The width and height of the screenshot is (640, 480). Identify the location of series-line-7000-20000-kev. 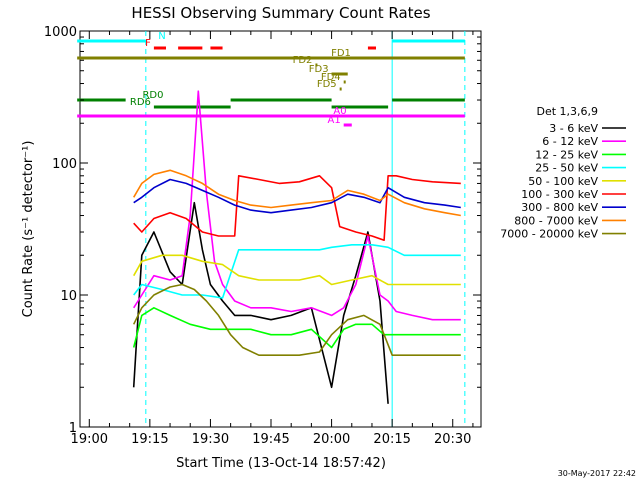
(296, 320).